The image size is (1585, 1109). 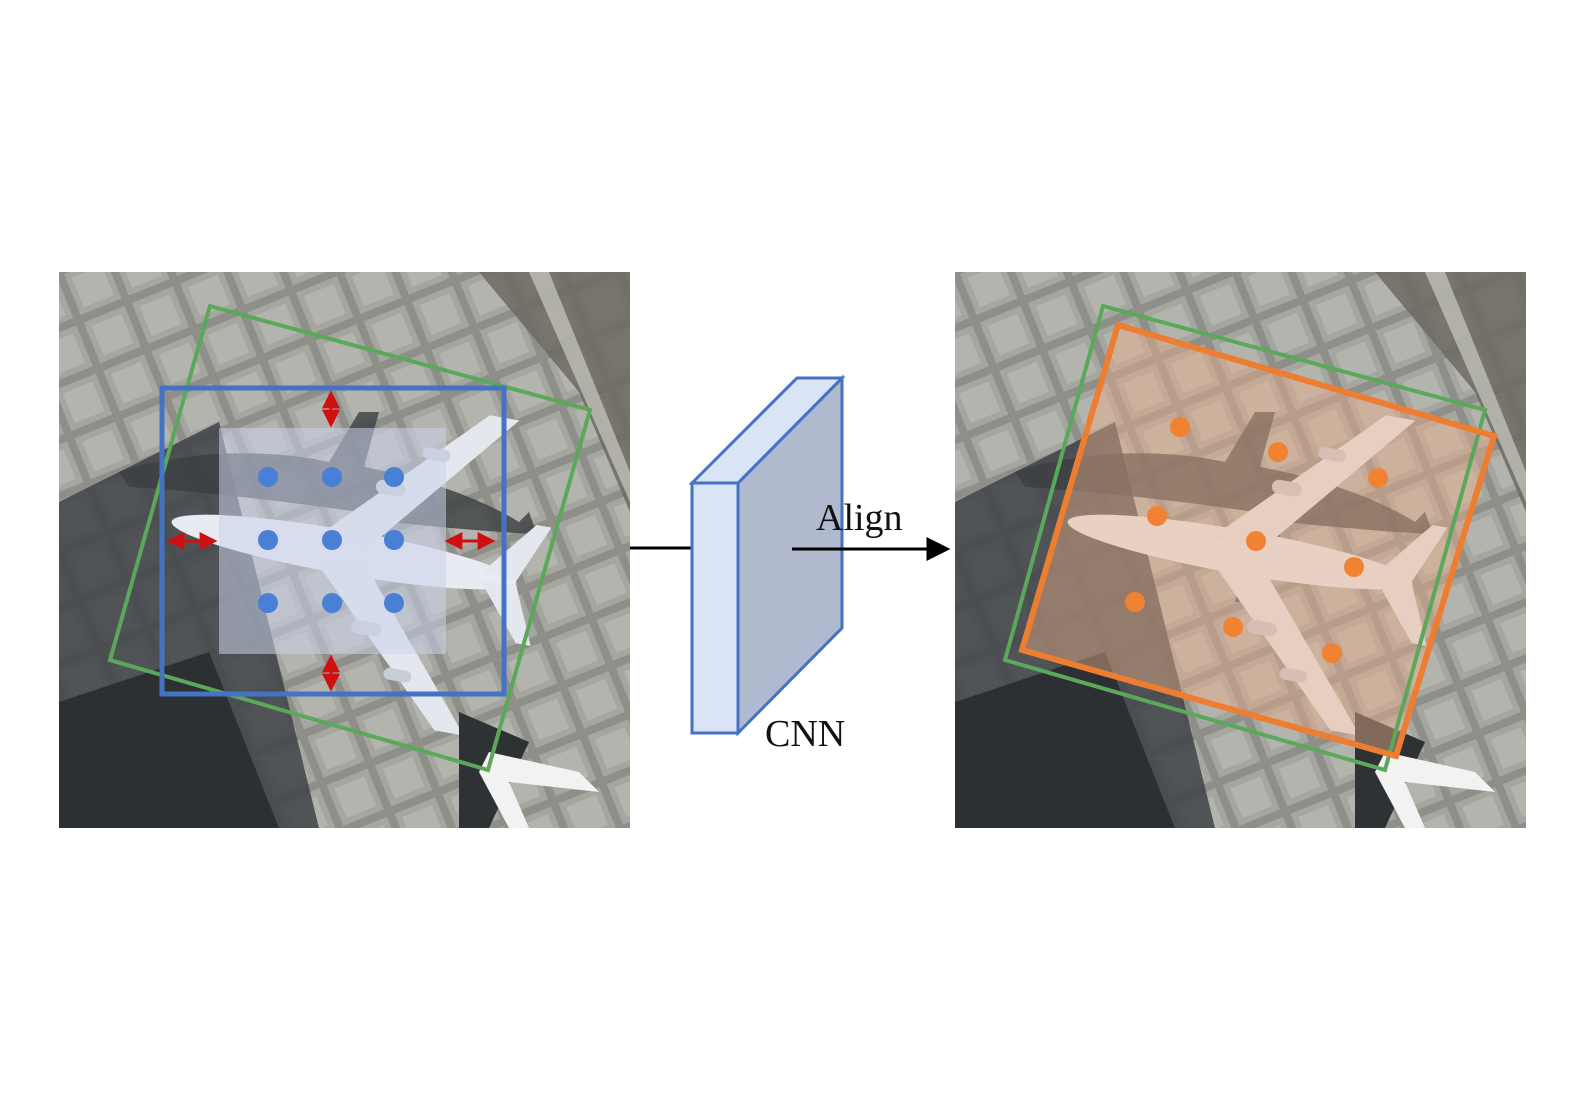 I want to click on red-offset-arrows, so click(x=331, y=541).